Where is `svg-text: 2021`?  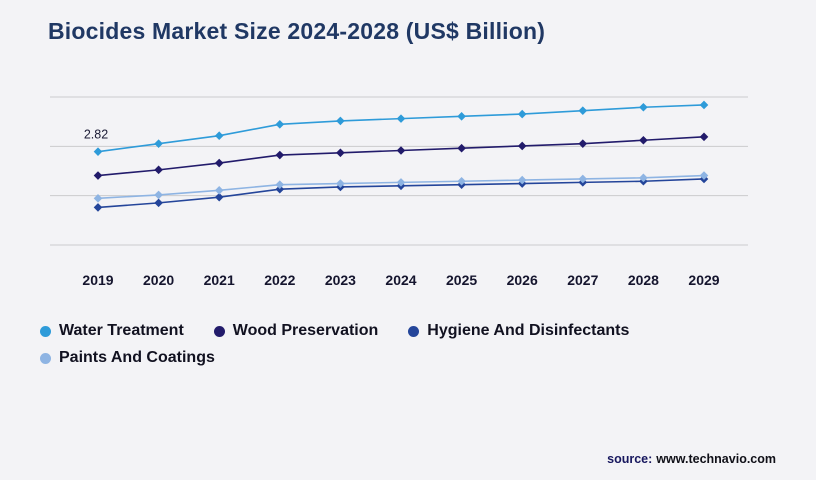 svg-text: 2021 is located at coordinates (219, 280).